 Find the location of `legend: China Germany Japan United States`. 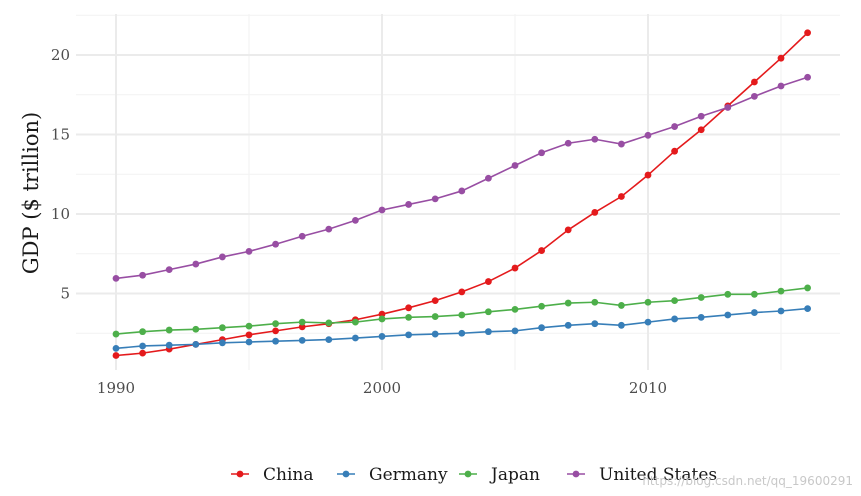

legend: China Germany Japan United States is located at coordinates (474, 475).